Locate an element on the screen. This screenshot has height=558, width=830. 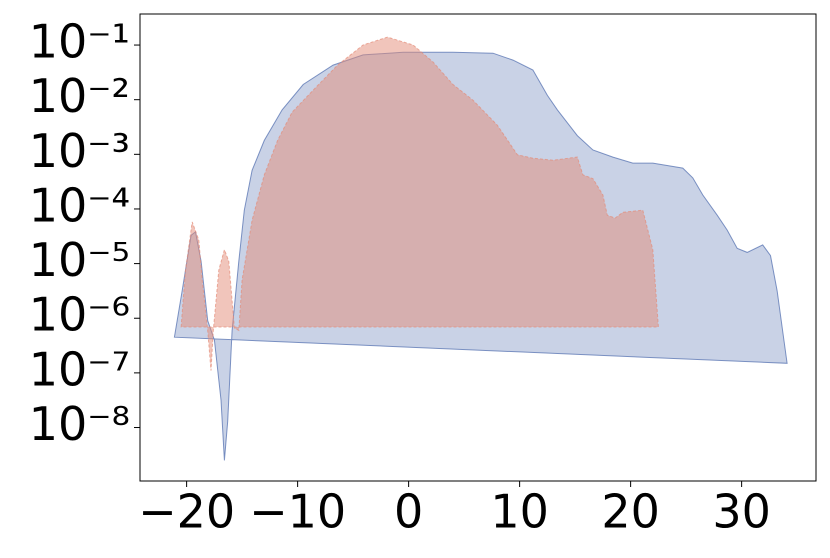
x-tick-label: 0 is located at coordinates (408, 512).